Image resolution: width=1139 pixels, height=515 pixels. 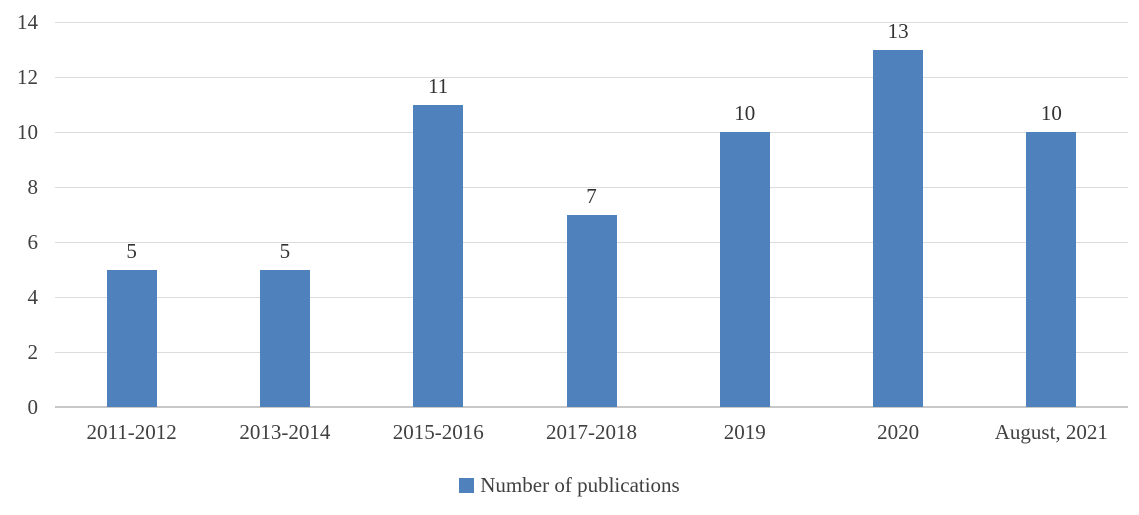 I want to click on y-tick-label: 8, so click(x=33, y=187).